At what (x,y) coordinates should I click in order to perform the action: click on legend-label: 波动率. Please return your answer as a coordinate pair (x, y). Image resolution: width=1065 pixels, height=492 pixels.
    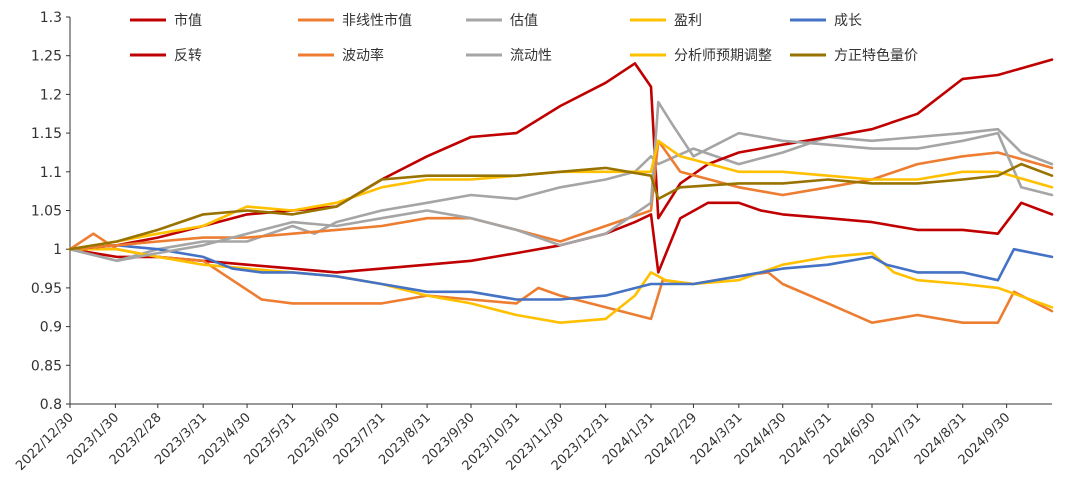
    Looking at the image, I should click on (363, 55).